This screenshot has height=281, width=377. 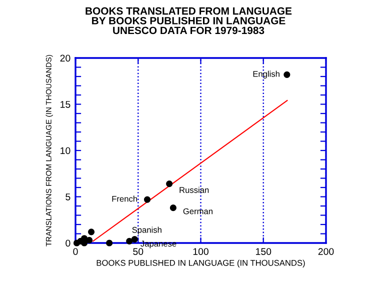 What do you see at coordinates (194, 189) in the screenshot?
I see `annotation: Russian` at bounding box center [194, 189].